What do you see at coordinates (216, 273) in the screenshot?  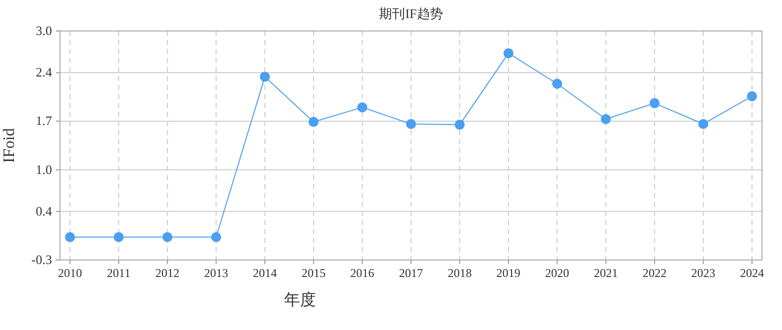 I see `x-tick-label: 2013` at bounding box center [216, 273].